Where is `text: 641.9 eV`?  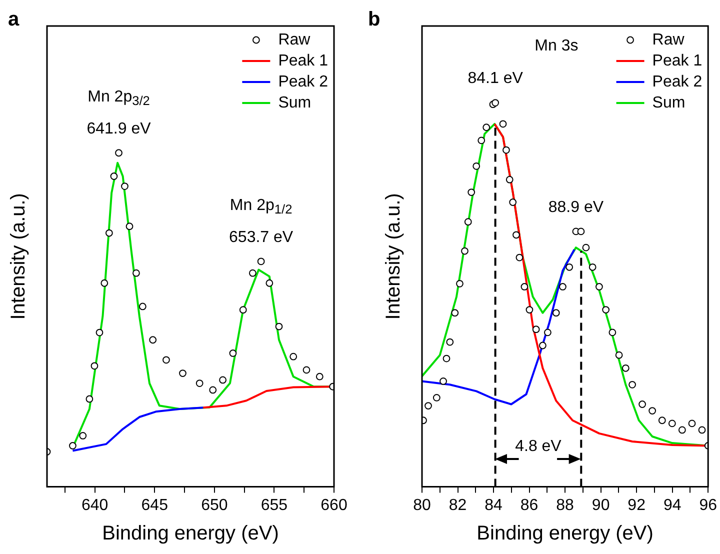 text: 641.9 eV is located at coordinates (119, 129).